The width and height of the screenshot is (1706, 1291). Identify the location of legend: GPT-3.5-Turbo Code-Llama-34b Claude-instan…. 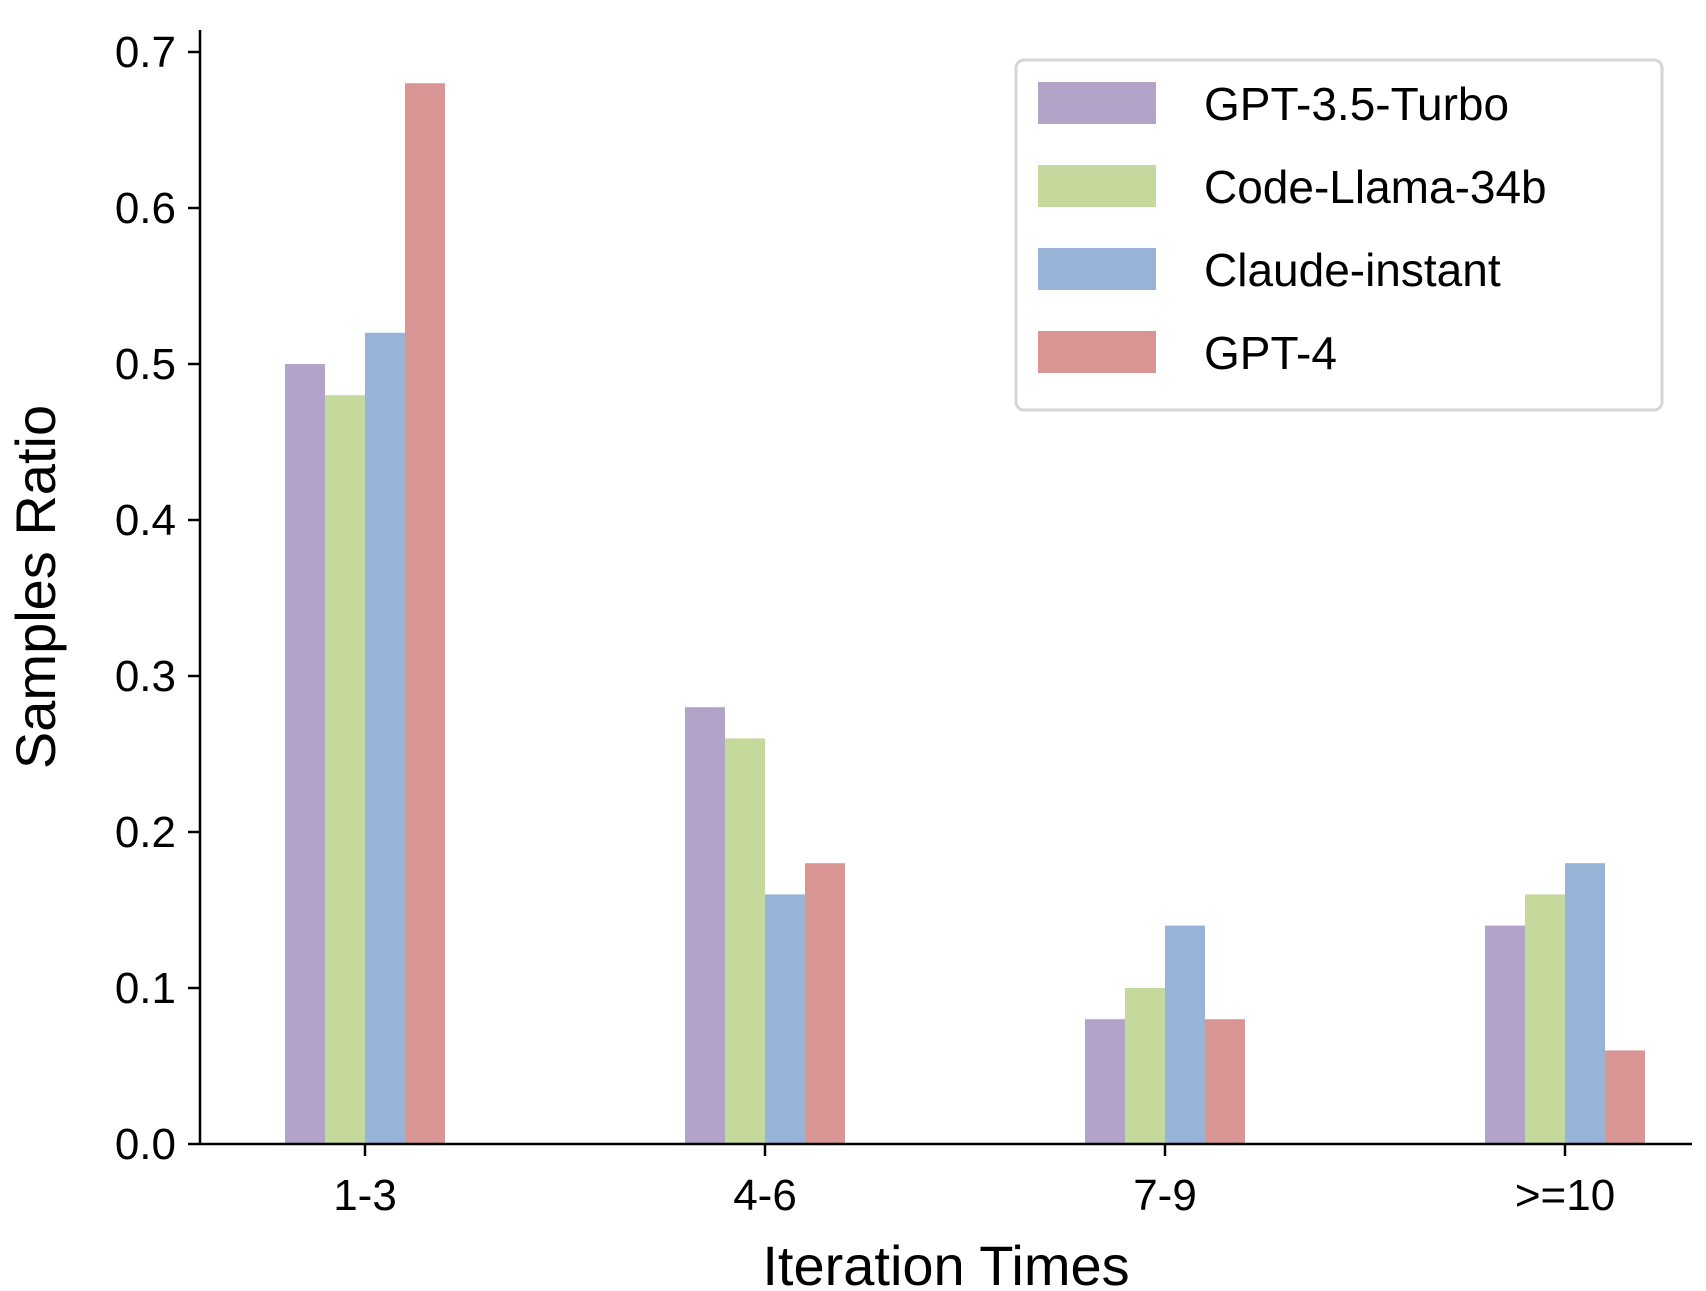
(1339, 235).